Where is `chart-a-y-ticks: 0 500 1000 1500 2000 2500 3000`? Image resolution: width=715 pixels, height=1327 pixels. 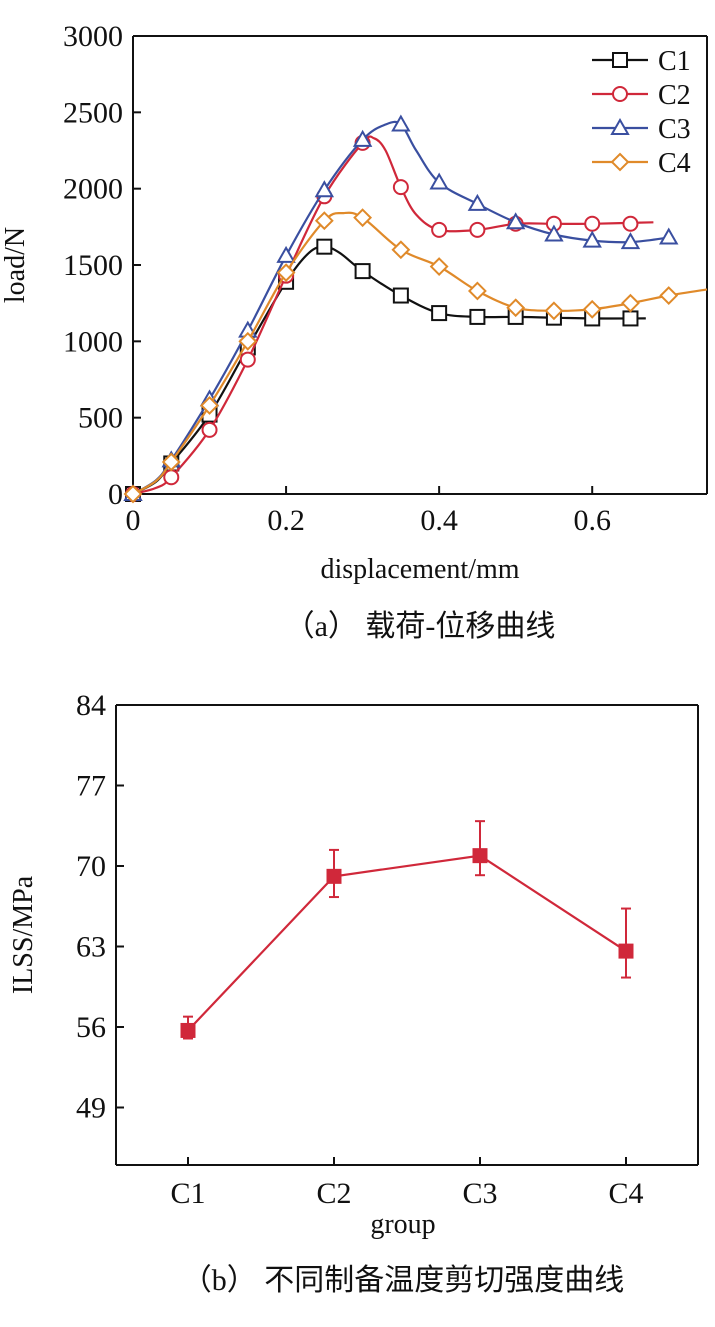
chart-a-y-ticks: 0 500 1000 1500 2000 2500 3000 is located at coordinates (102, 265).